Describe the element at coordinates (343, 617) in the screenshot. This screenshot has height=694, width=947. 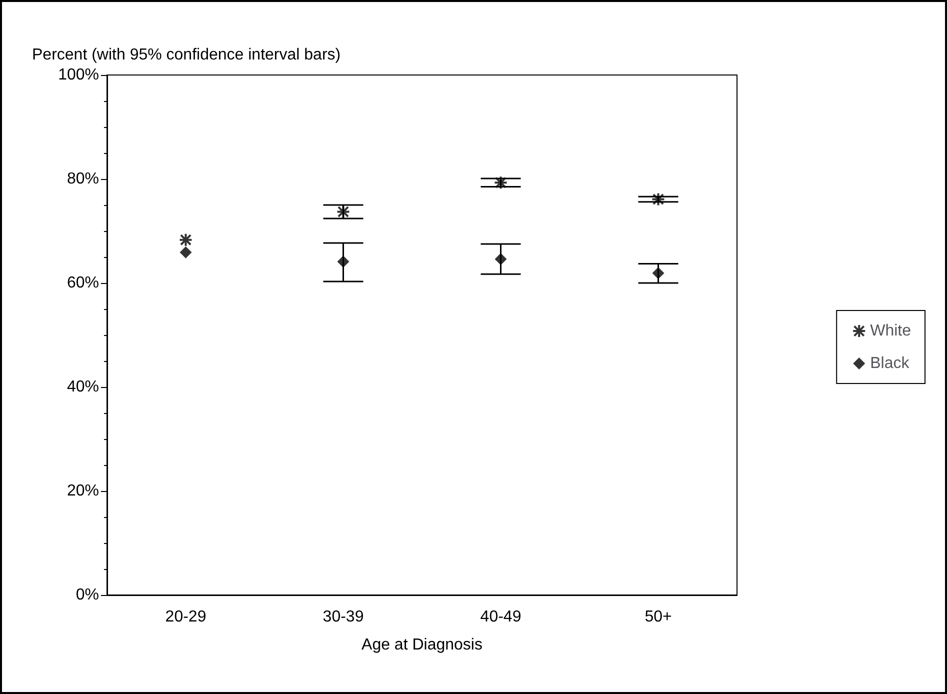
I see `x-tick-label: 30-39` at that location.